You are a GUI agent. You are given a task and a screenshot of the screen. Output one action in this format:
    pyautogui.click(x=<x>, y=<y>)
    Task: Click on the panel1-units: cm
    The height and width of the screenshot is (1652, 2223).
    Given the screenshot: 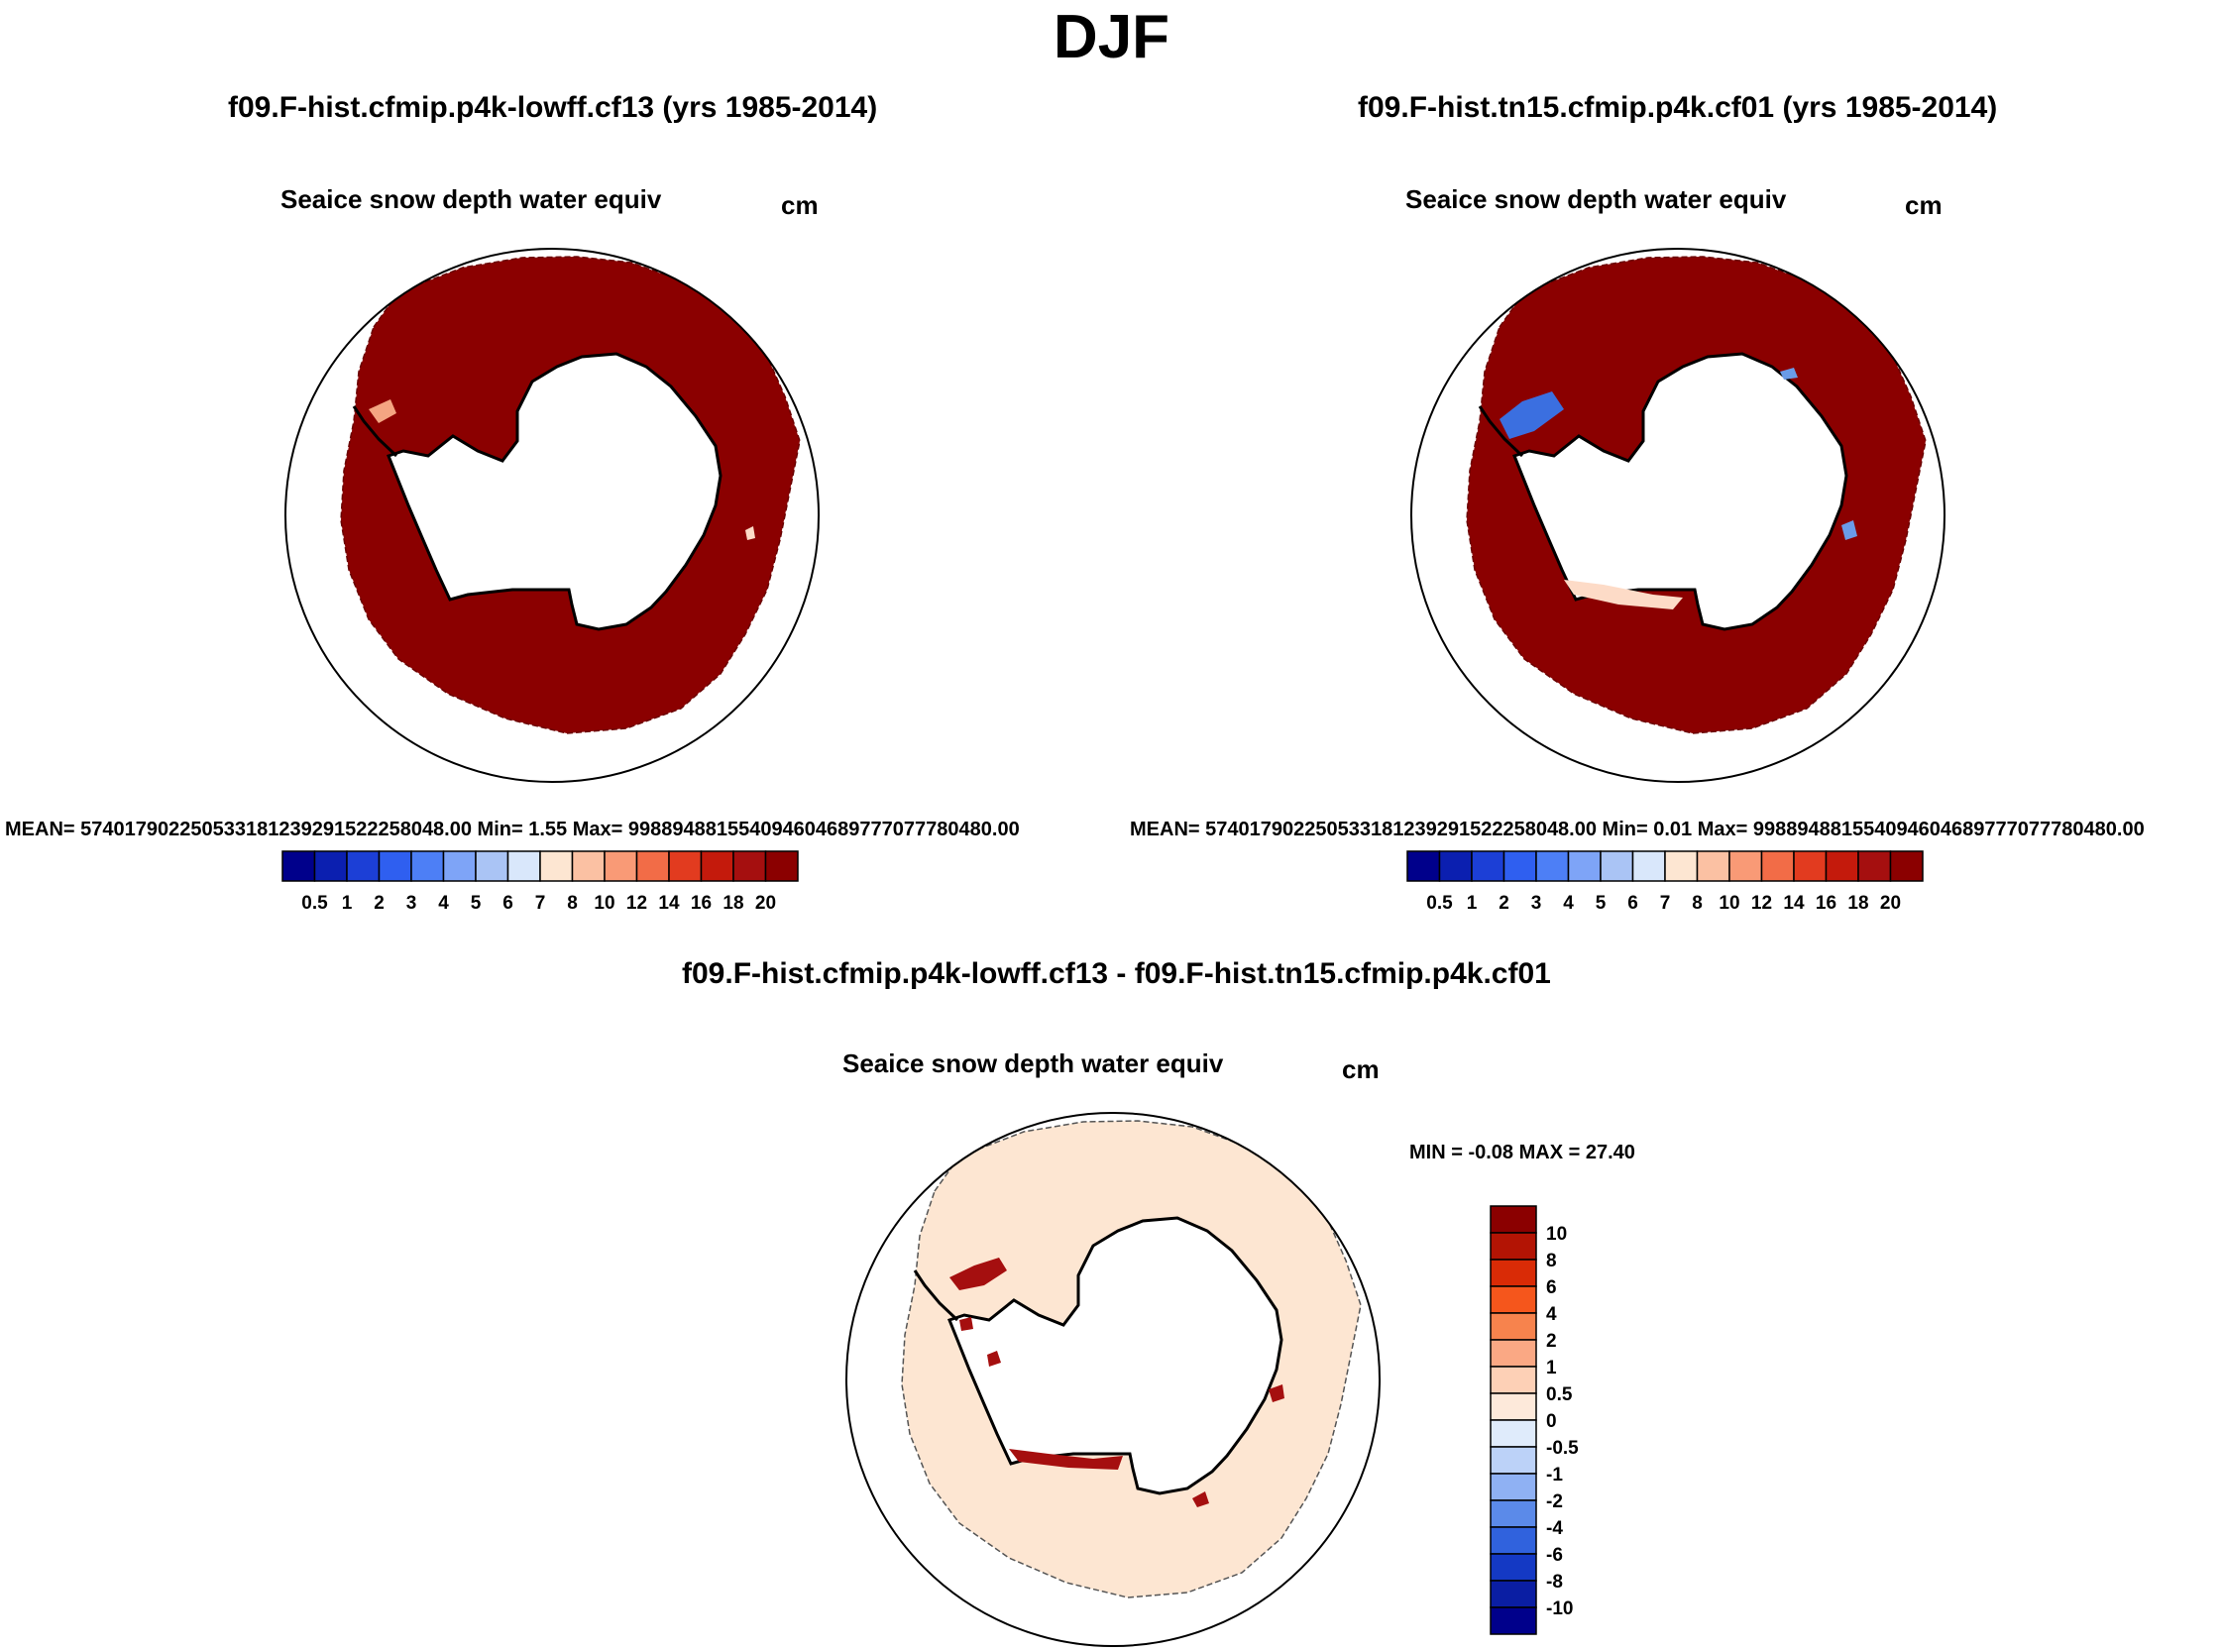 What is the action you would take?
    pyautogui.click(x=800, y=205)
    